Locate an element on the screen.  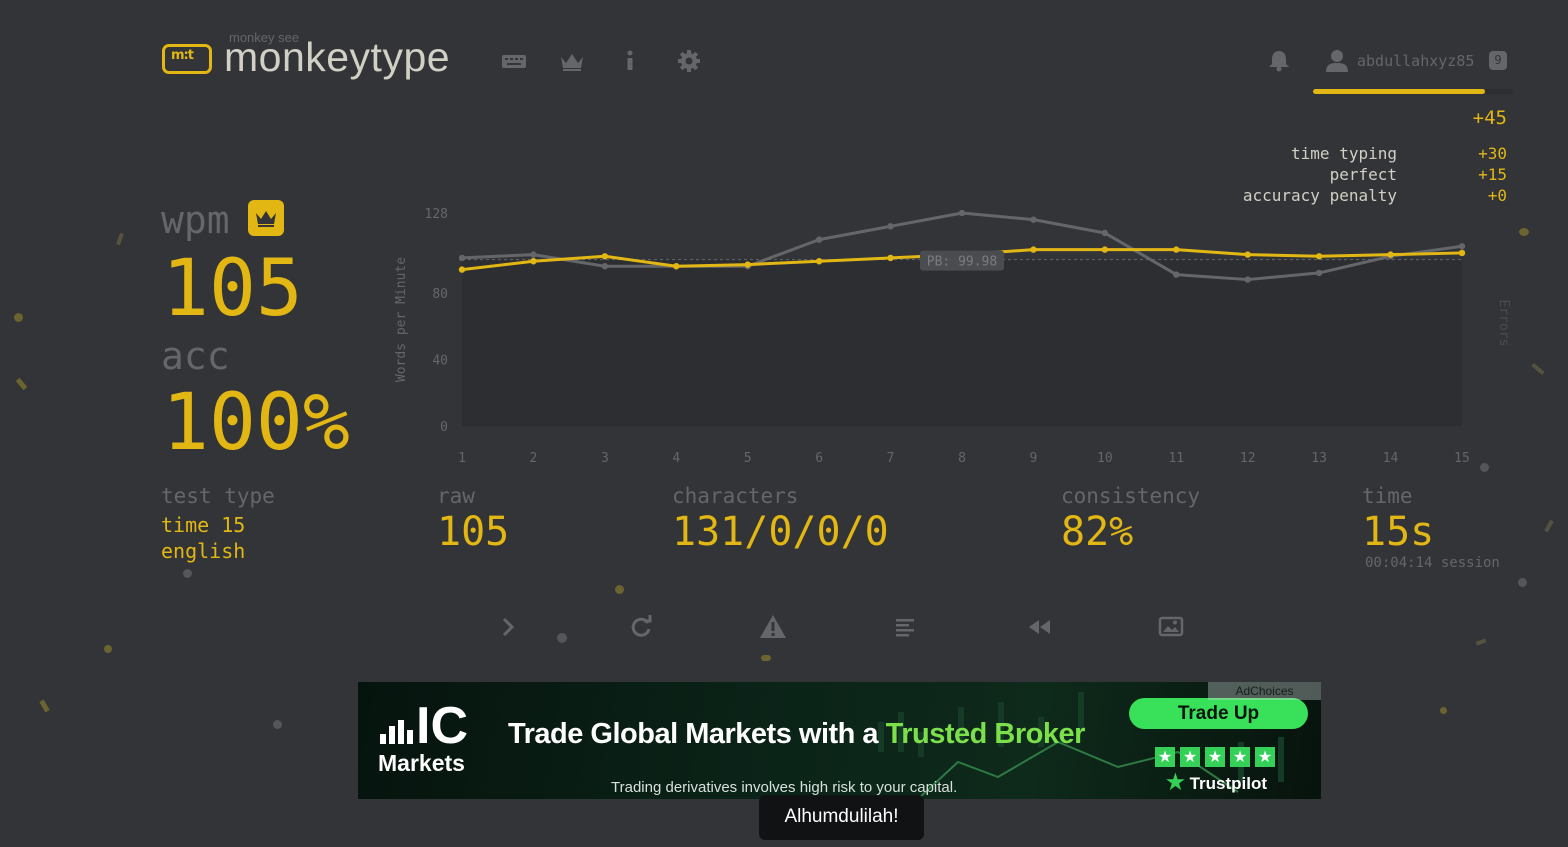
restart-icon is located at coordinates (641, 626).